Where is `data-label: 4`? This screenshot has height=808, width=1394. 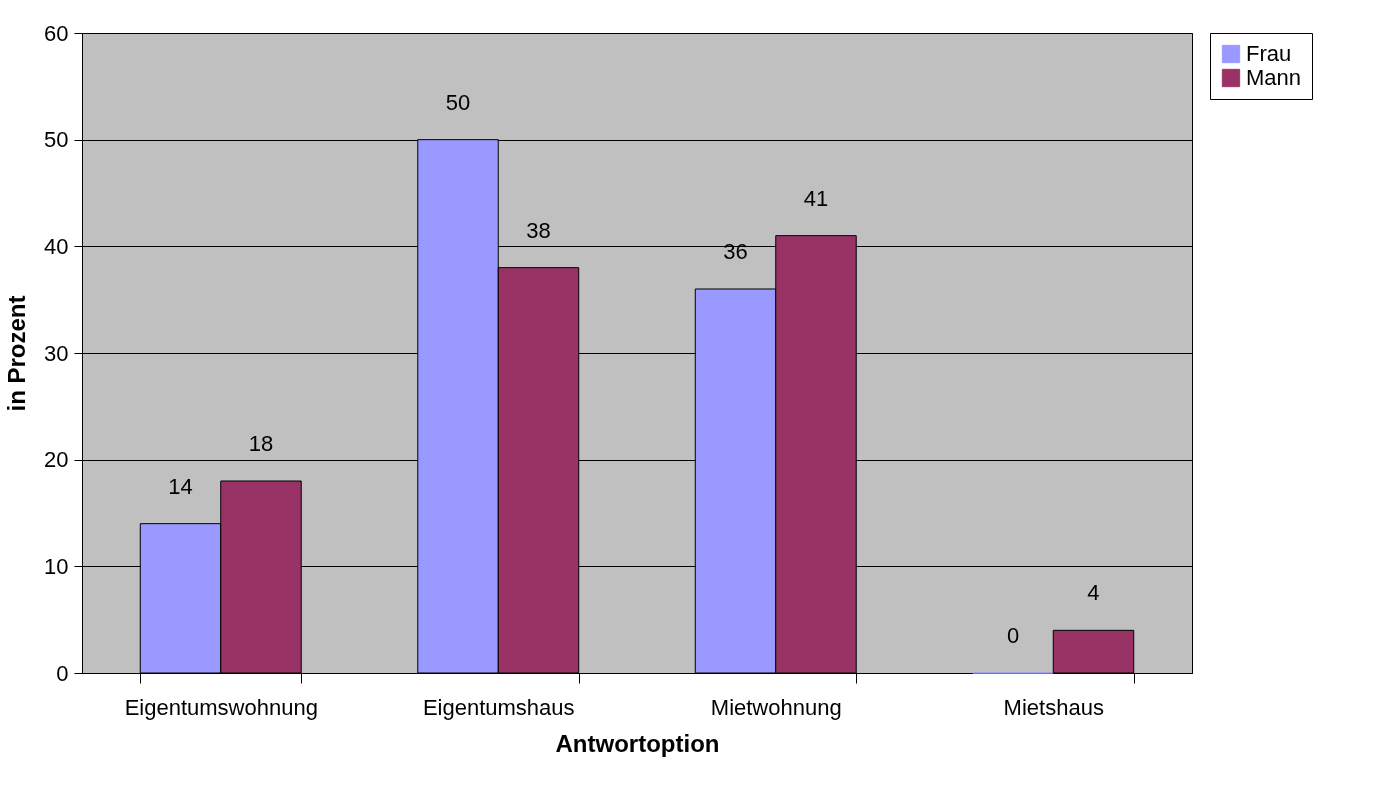
data-label: 4 is located at coordinates (1093, 593).